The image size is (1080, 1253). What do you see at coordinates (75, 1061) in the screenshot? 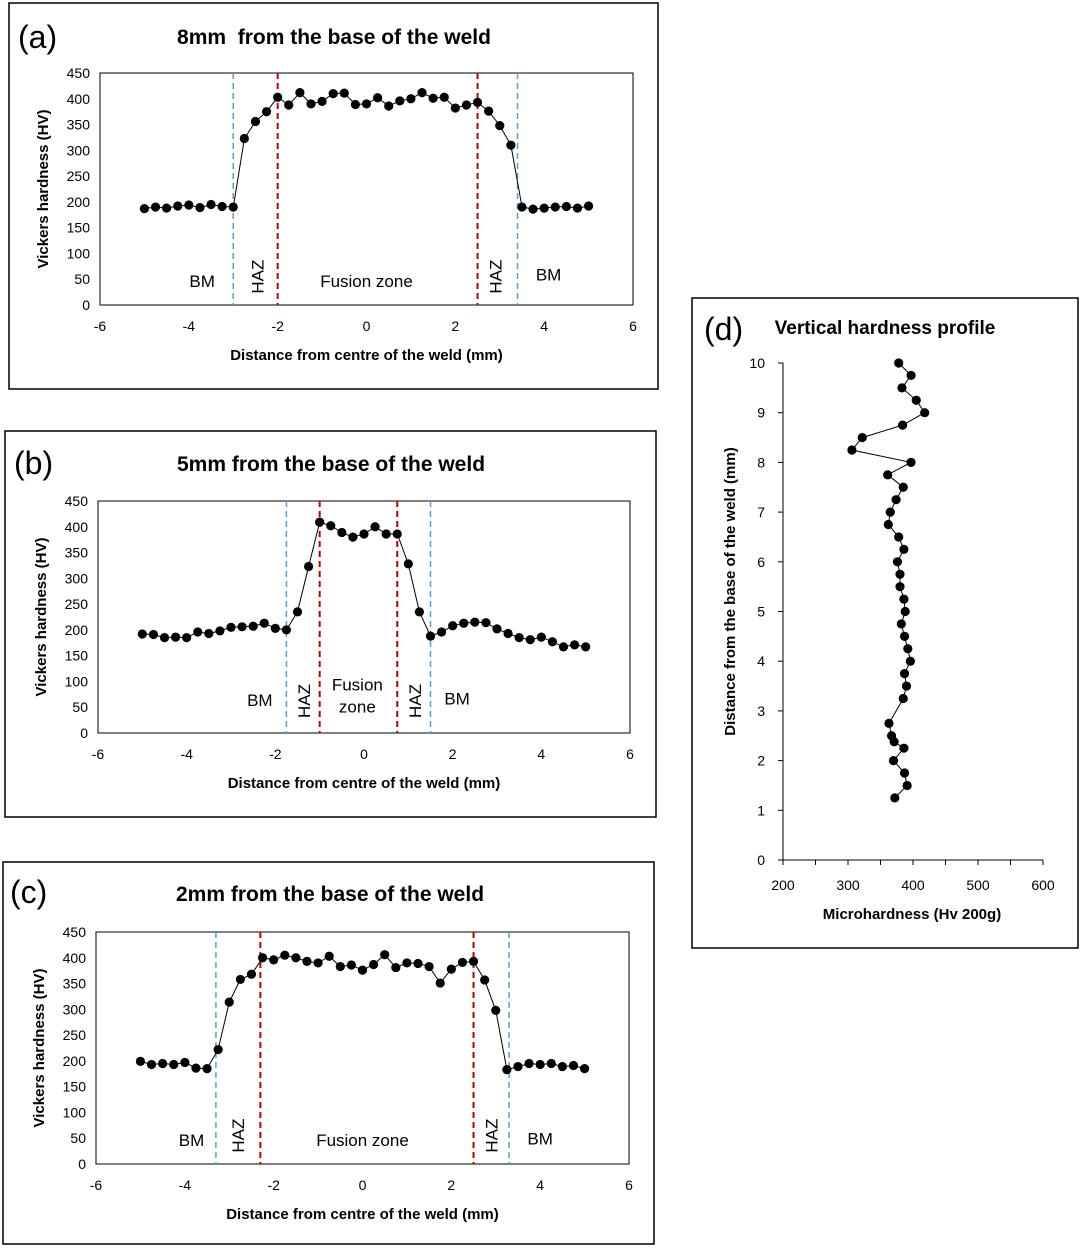
I see `y-tick-label: 200` at bounding box center [75, 1061].